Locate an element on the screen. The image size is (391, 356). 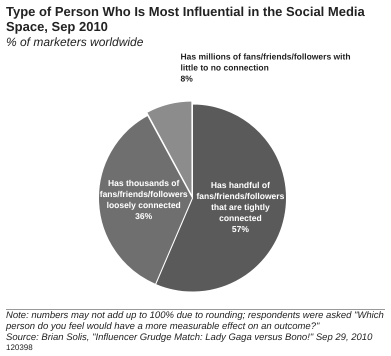
data-label: 8% is located at coordinates (187, 78).